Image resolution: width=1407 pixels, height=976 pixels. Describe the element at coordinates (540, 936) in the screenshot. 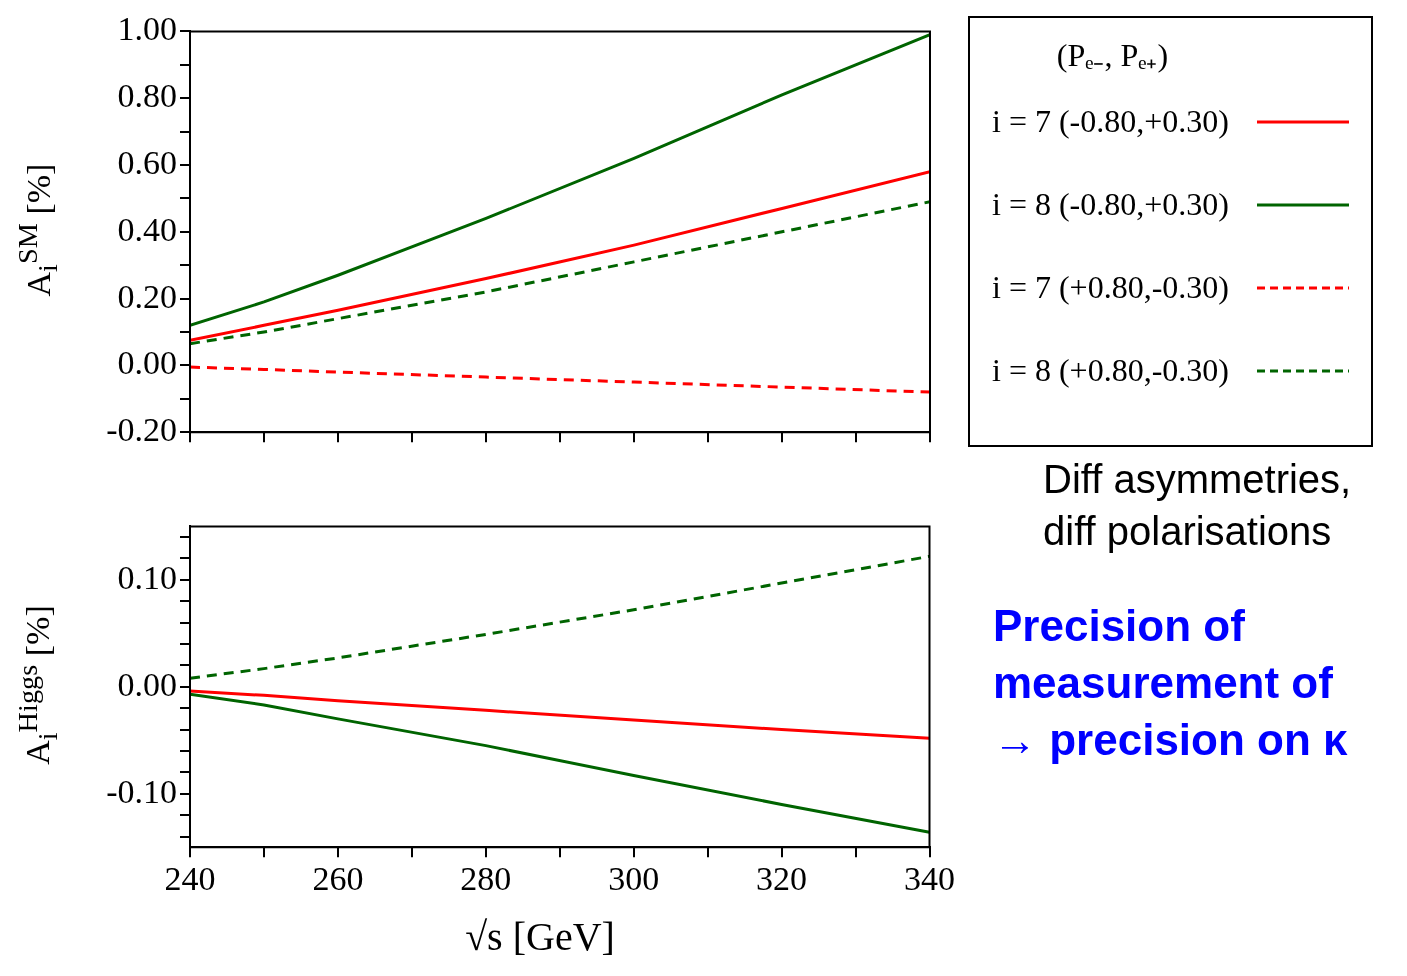

I see `x-axis-title: √s [GeV]` at that location.